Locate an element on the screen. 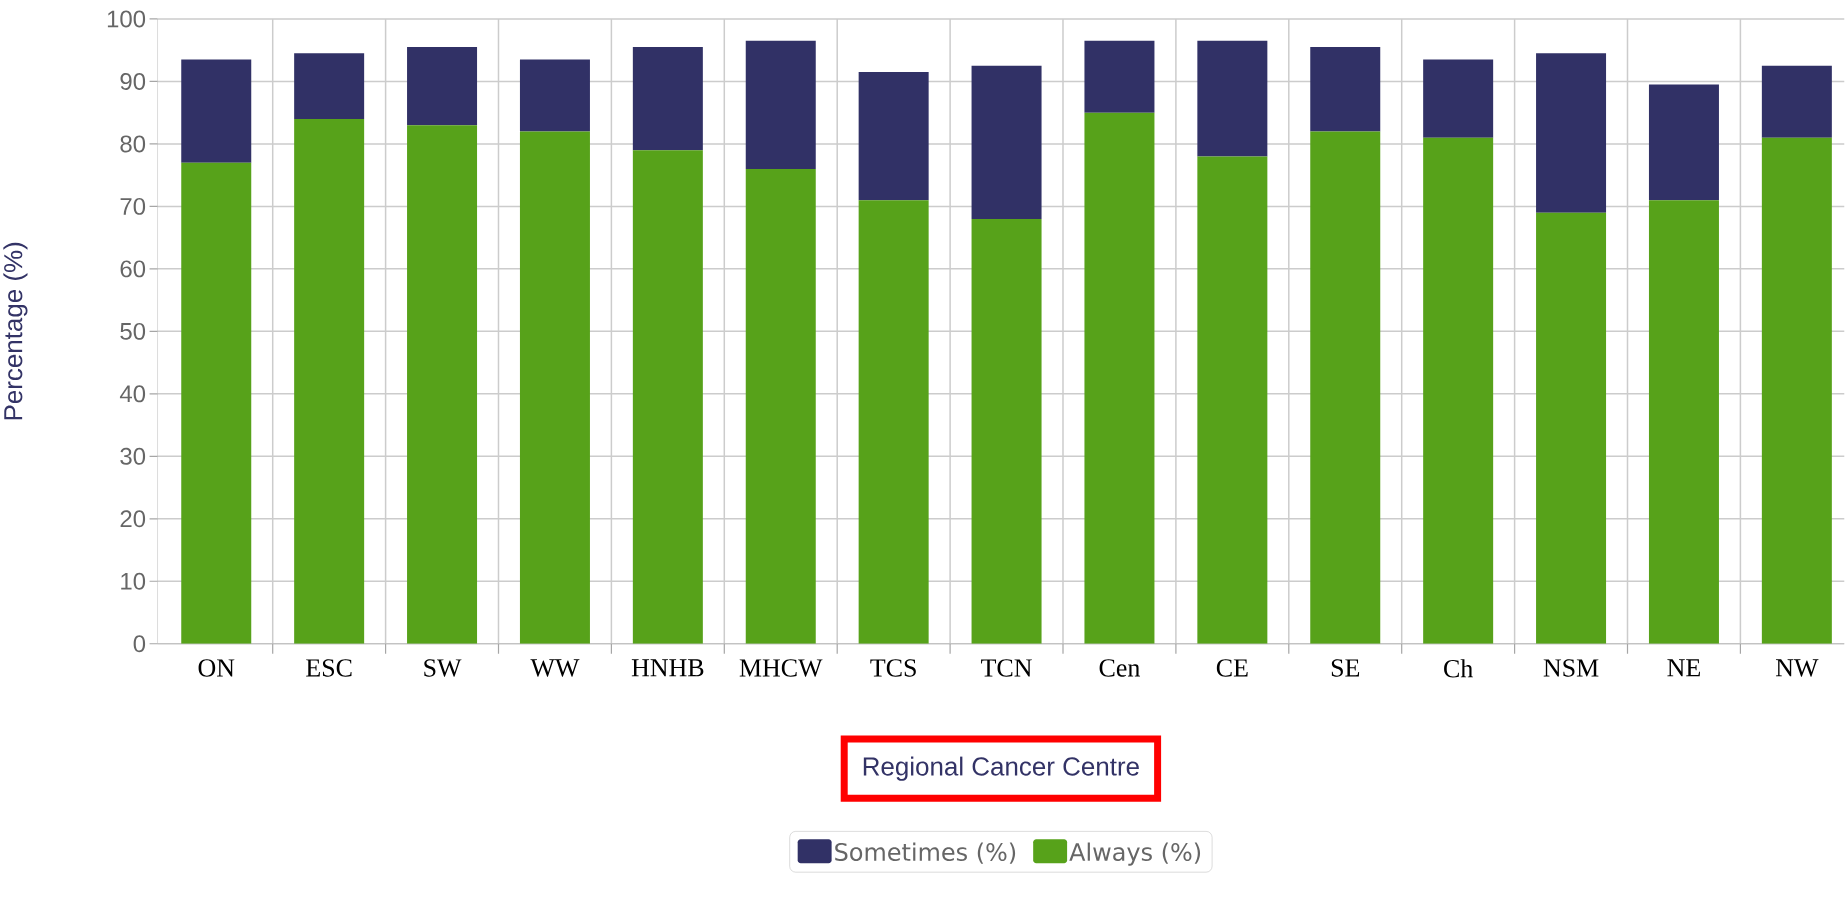 This screenshot has width=1845, height=907. x-tick-label: WW is located at coordinates (555, 668).